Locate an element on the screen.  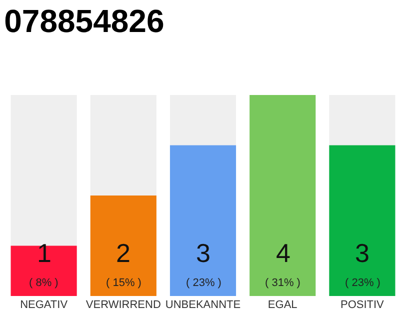
x-tick-label: NEGATIV is located at coordinates (44, 305).